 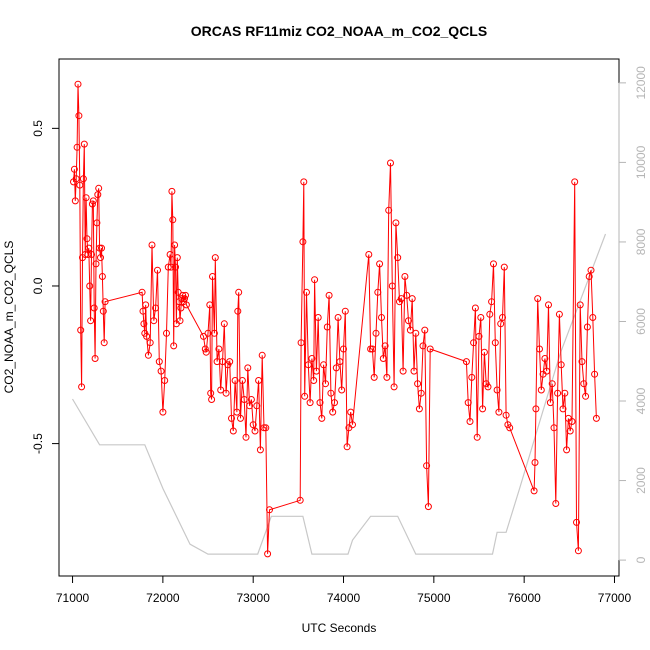 I want to click on chart-title: ORCAS RF11miz CO2_NOAA_m_CO2_QCLS, so click(x=339, y=31).